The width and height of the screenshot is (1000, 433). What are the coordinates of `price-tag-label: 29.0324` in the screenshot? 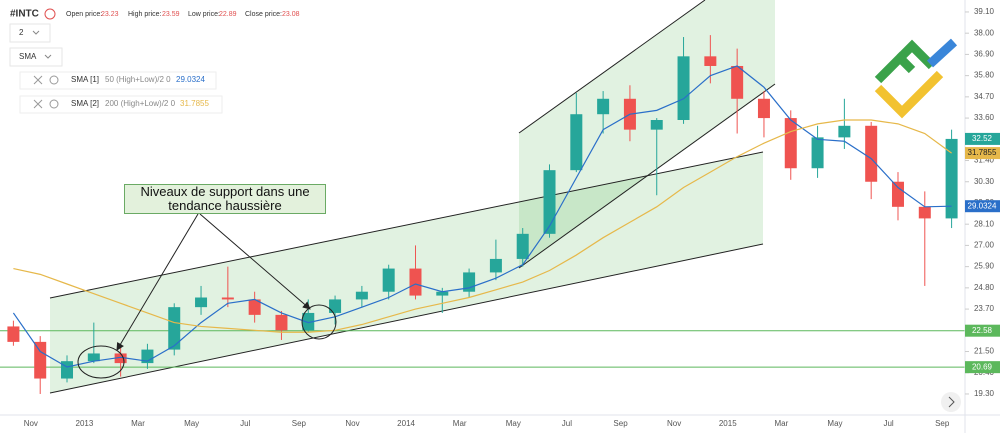 It's located at (982, 205).